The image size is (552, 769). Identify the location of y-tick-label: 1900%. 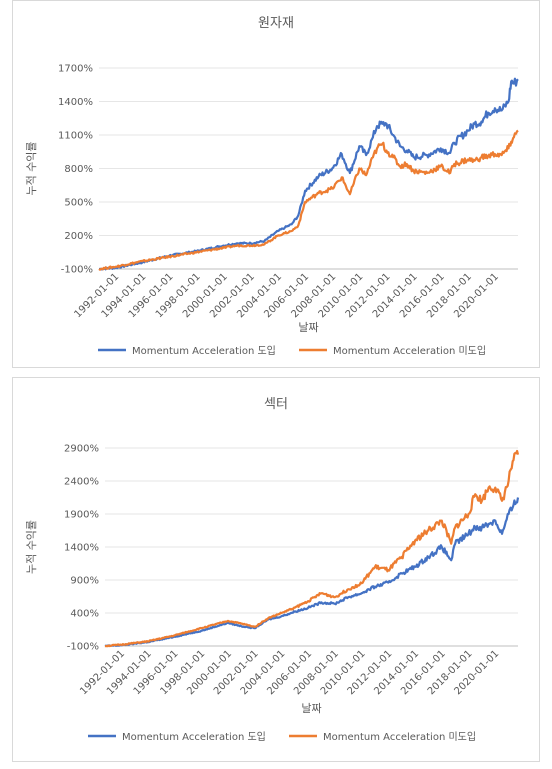
(81, 515).